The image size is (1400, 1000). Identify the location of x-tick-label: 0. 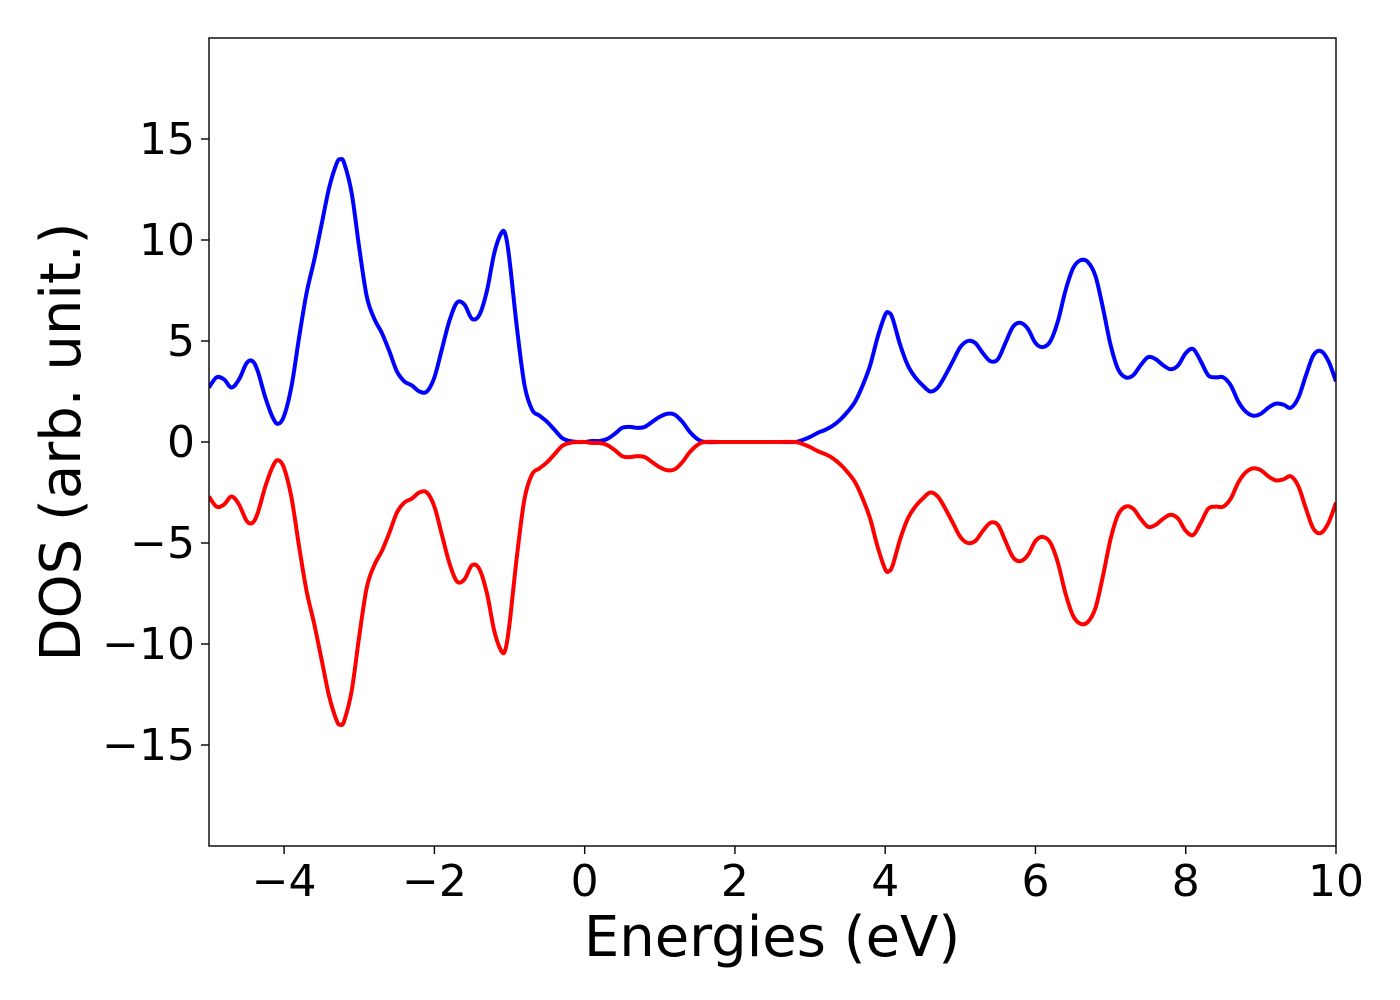
(585, 881).